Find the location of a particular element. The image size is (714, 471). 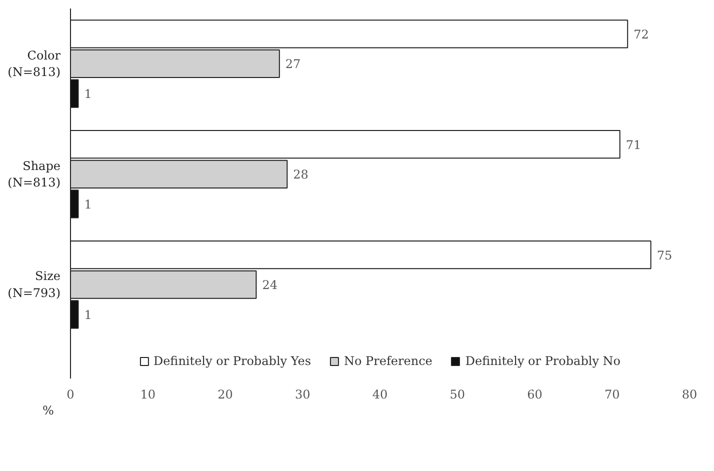

x-tick-label: 80 is located at coordinates (690, 395).